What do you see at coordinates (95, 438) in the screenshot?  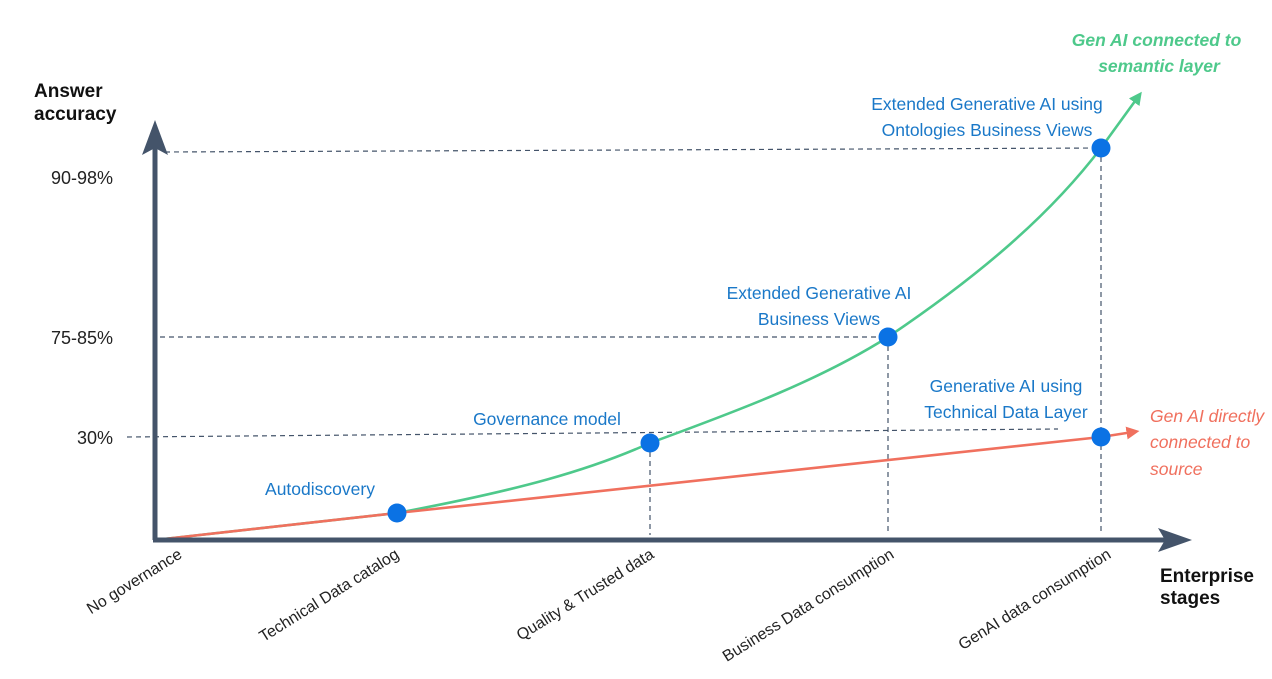 I see `y-tick-label: 30%` at bounding box center [95, 438].